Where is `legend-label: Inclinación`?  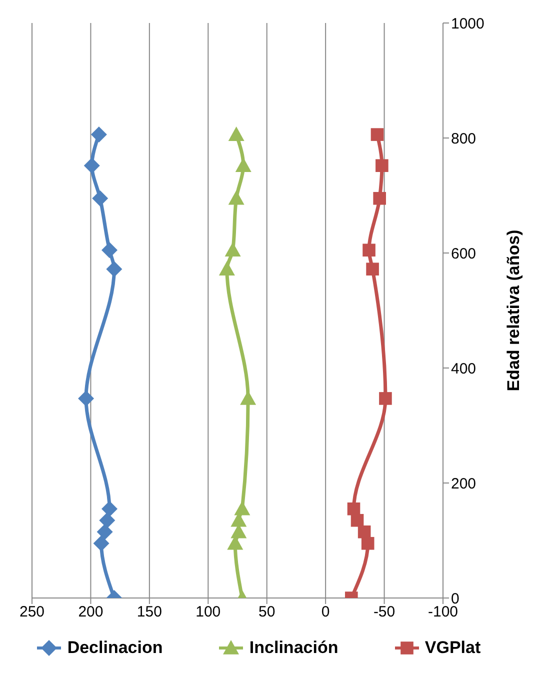
legend-label: Inclinación is located at coordinates (293, 648).